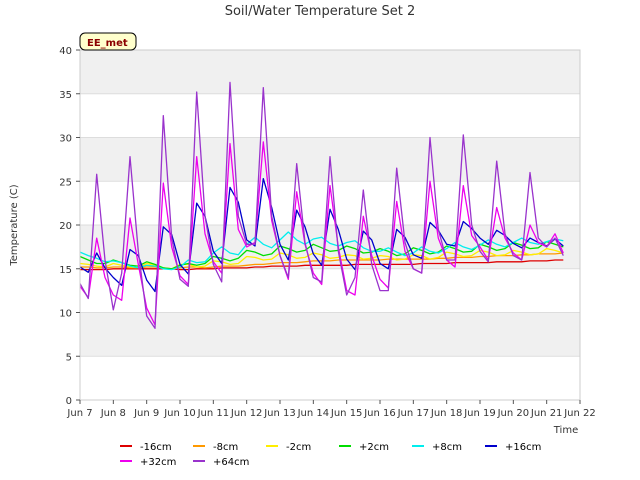 The width and height of the screenshot is (640, 480). I want to click on y-tick-label: 5, so click(69, 357).